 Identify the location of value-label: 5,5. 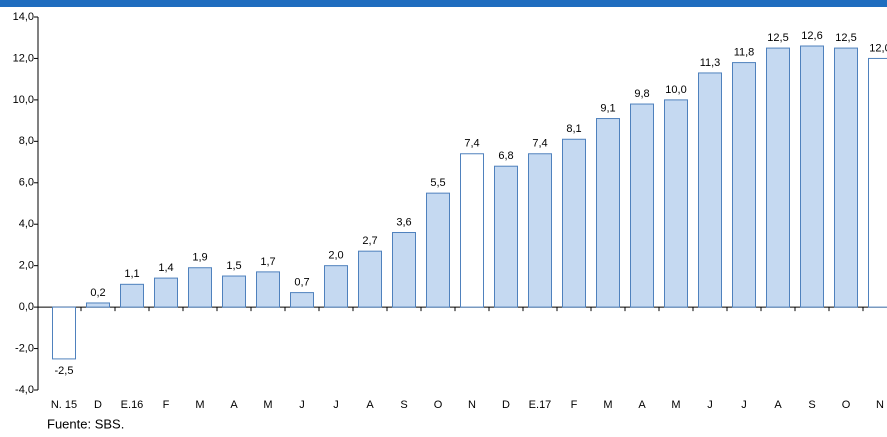
(437, 183).